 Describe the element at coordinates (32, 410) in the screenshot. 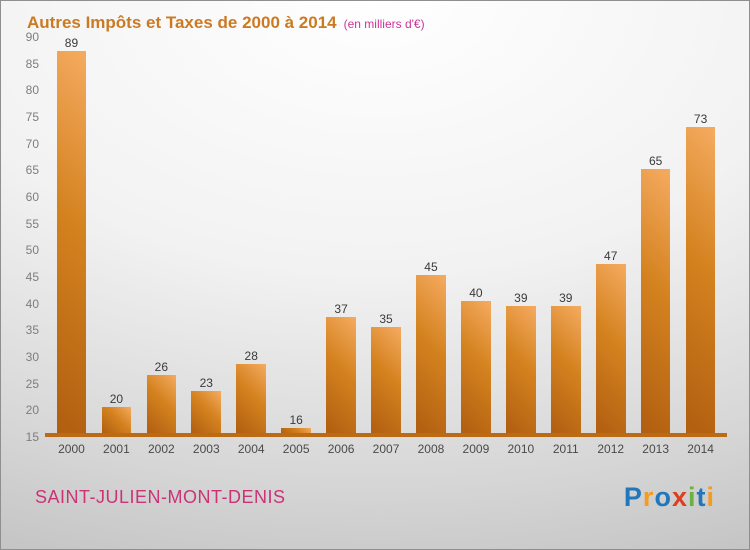

I see `y-tick-label: 20` at that location.